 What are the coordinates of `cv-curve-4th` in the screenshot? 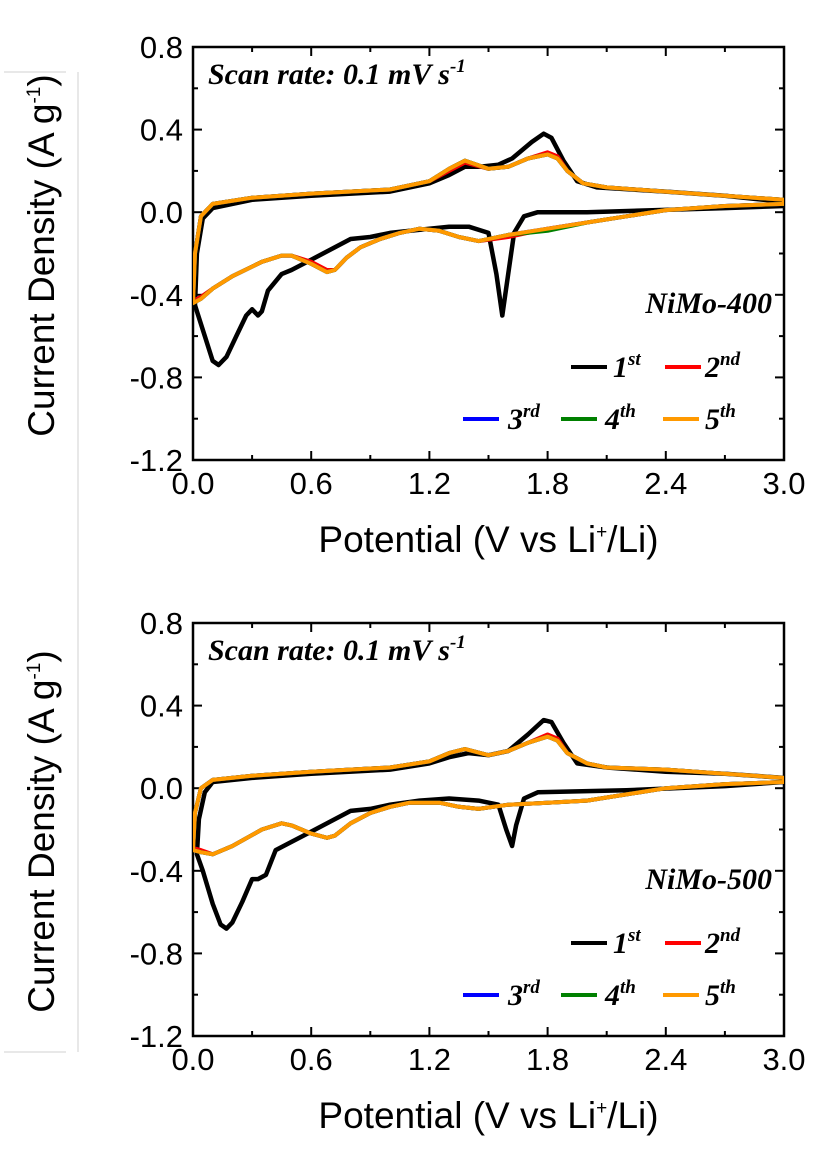 It's located at (488, 229).